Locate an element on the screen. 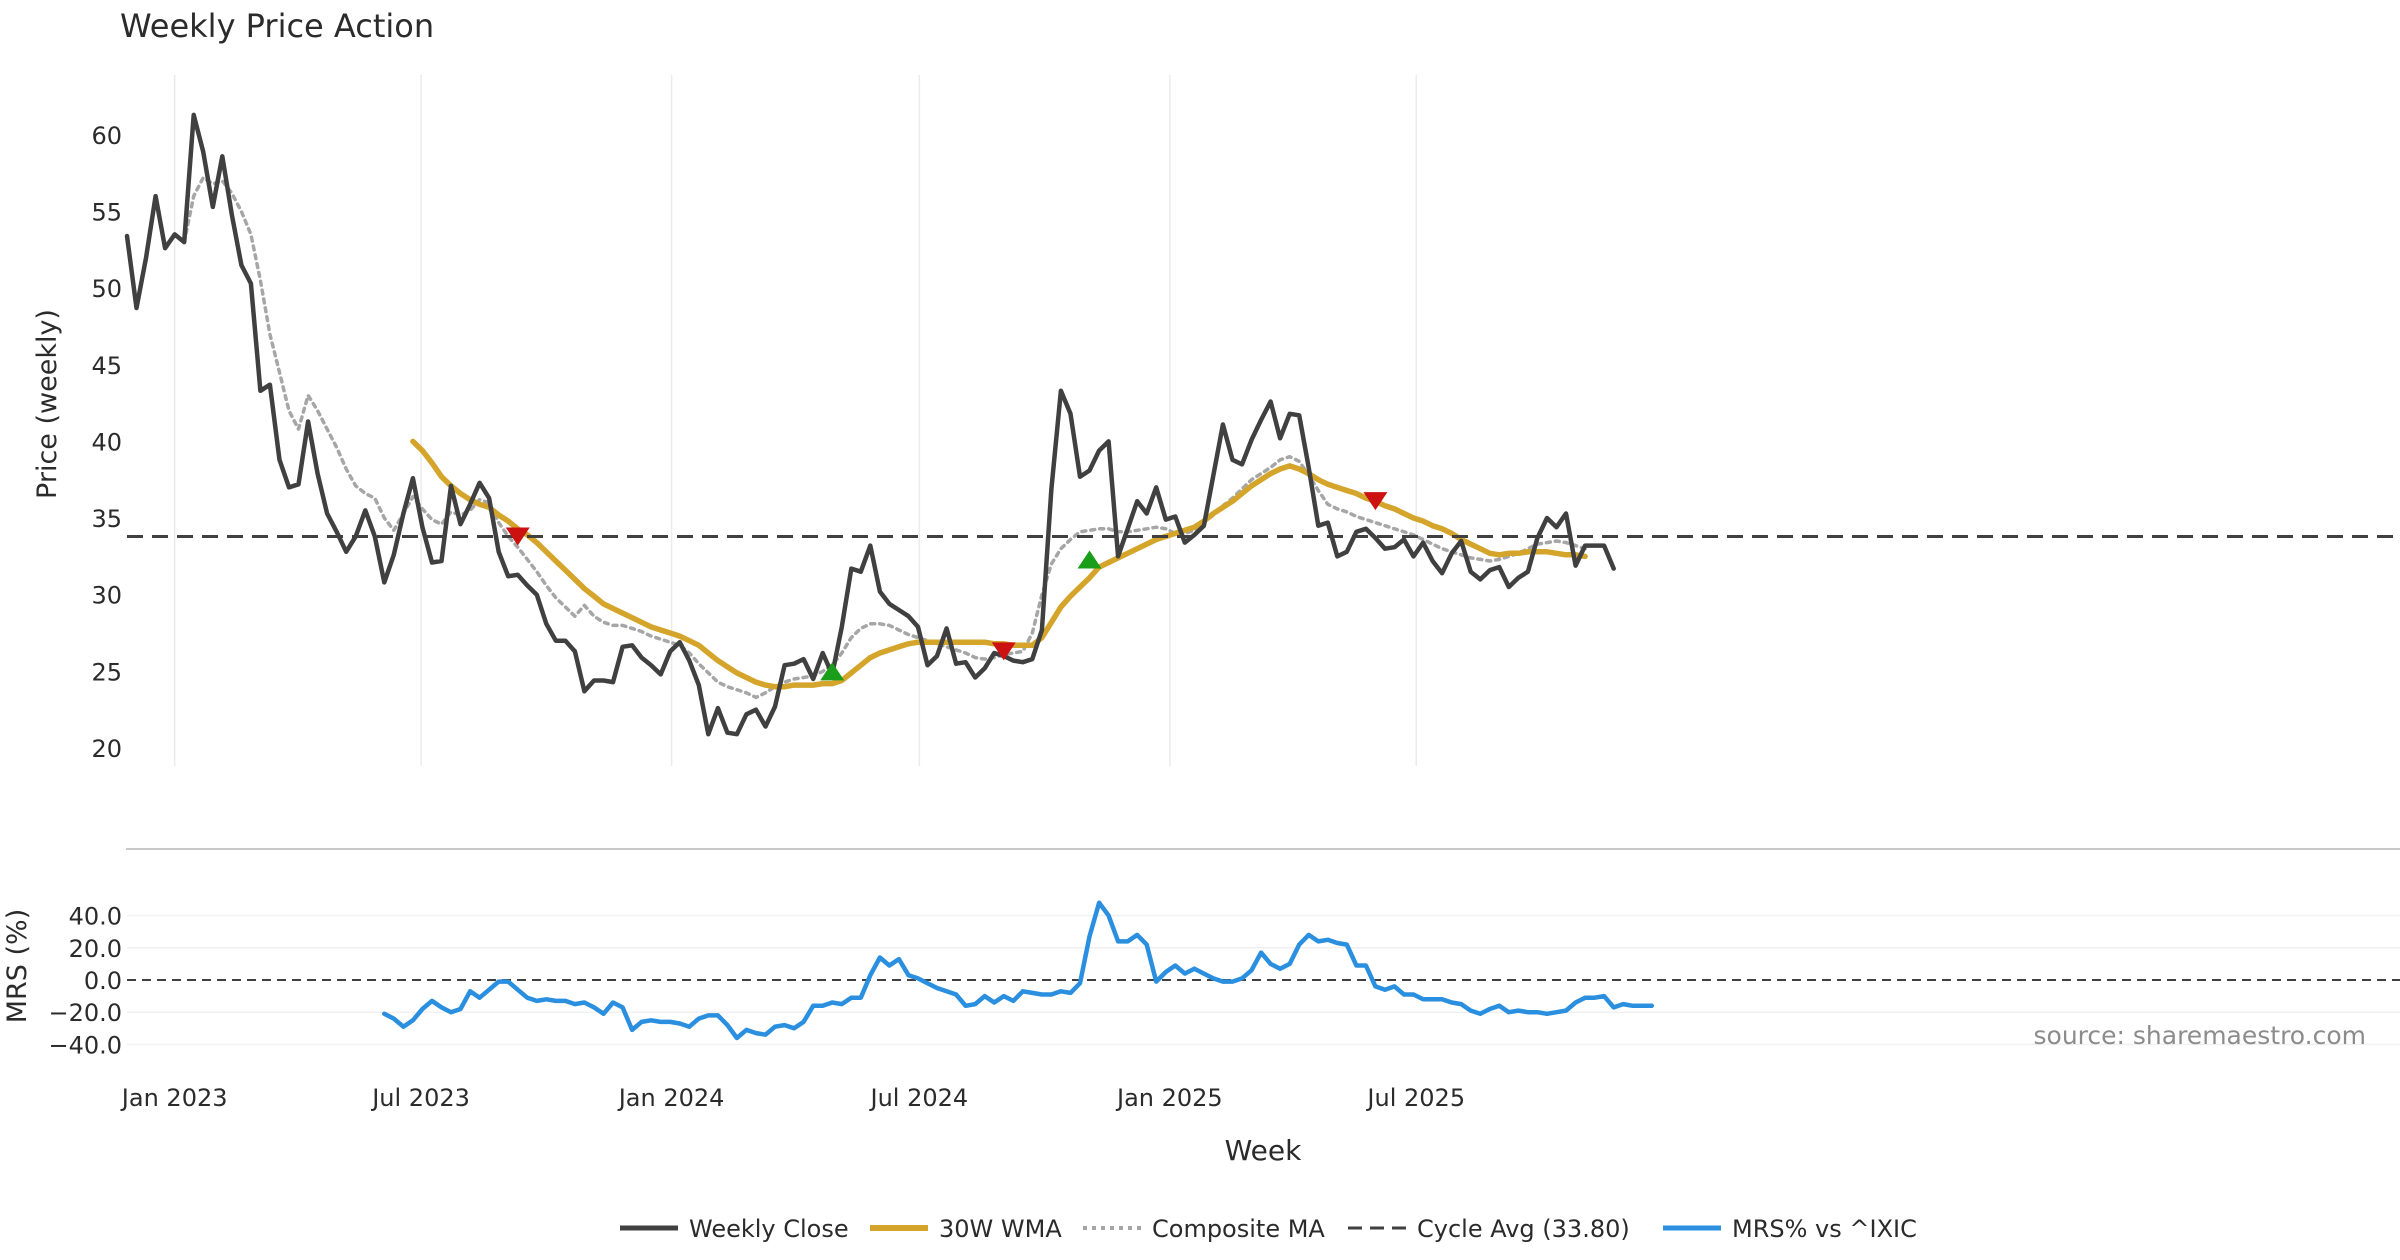 This screenshot has height=1260, width=2400. mrs-y-tick-4: 40.0 is located at coordinates (95, 917).